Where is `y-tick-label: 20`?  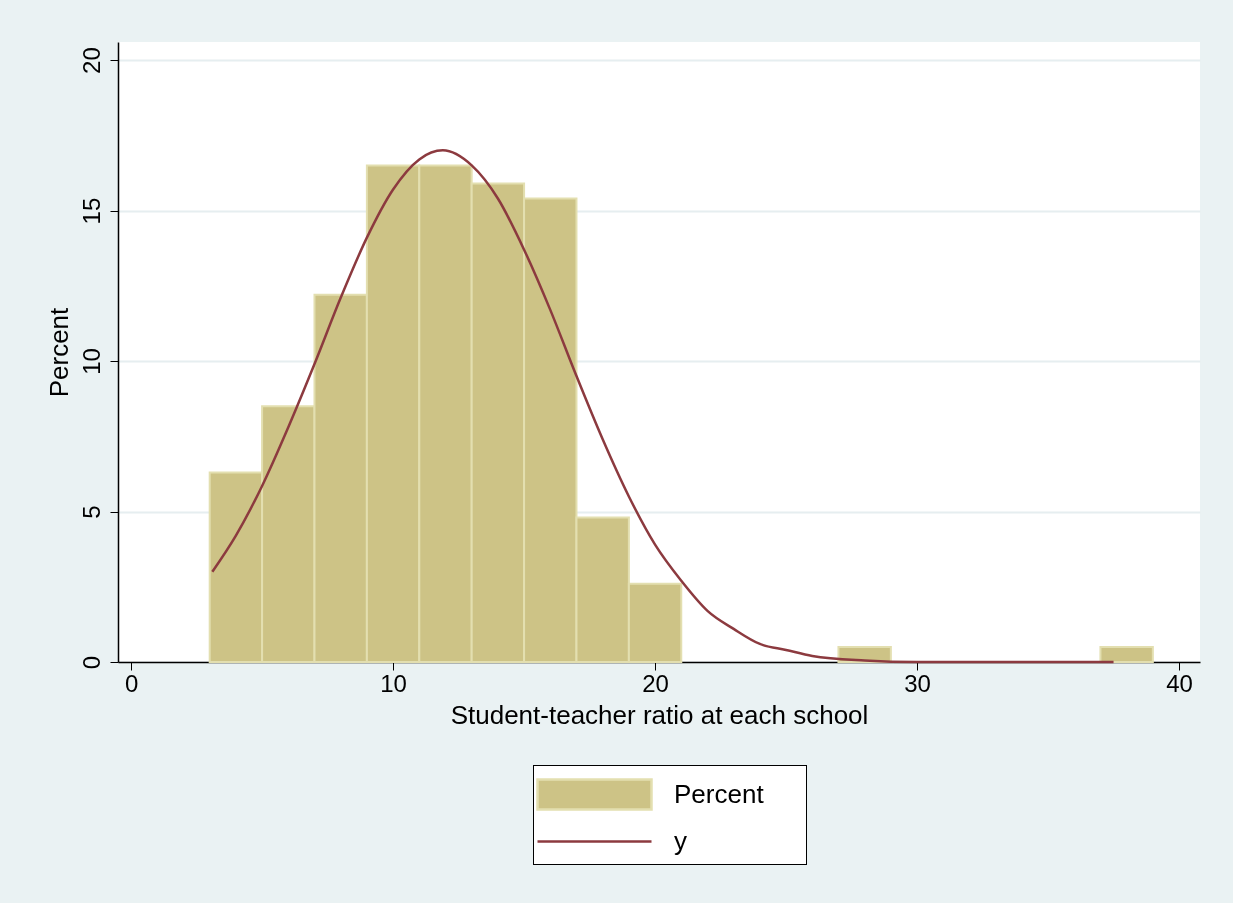 y-tick-label: 20 is located at coordinates (91, 60).